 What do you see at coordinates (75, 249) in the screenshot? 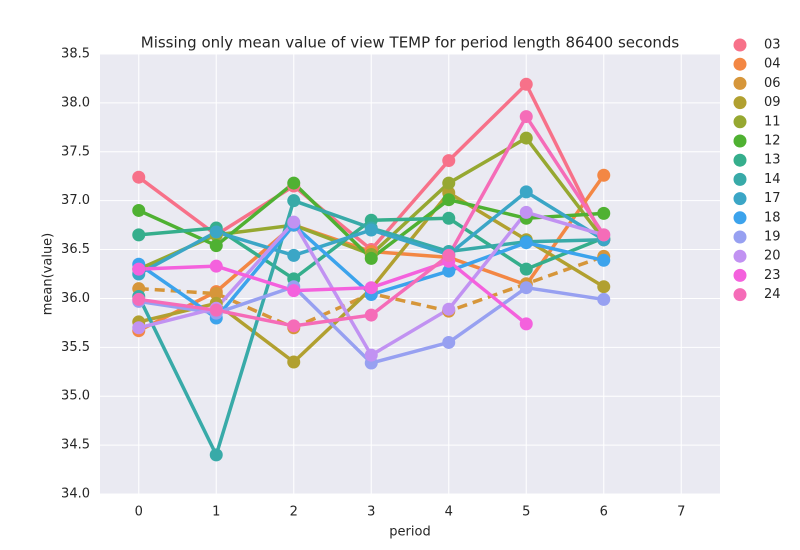
I see `y-tick-label: 36.5` at bounding box center [75, 249].